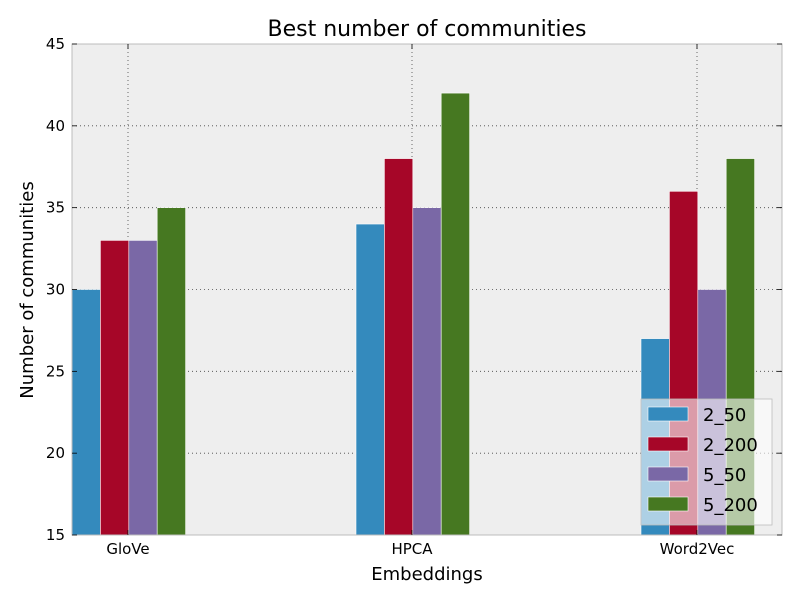  Describe the element at coordinates (171, 371) in the screenshot. I see `bar-5_200-glove` at that location.